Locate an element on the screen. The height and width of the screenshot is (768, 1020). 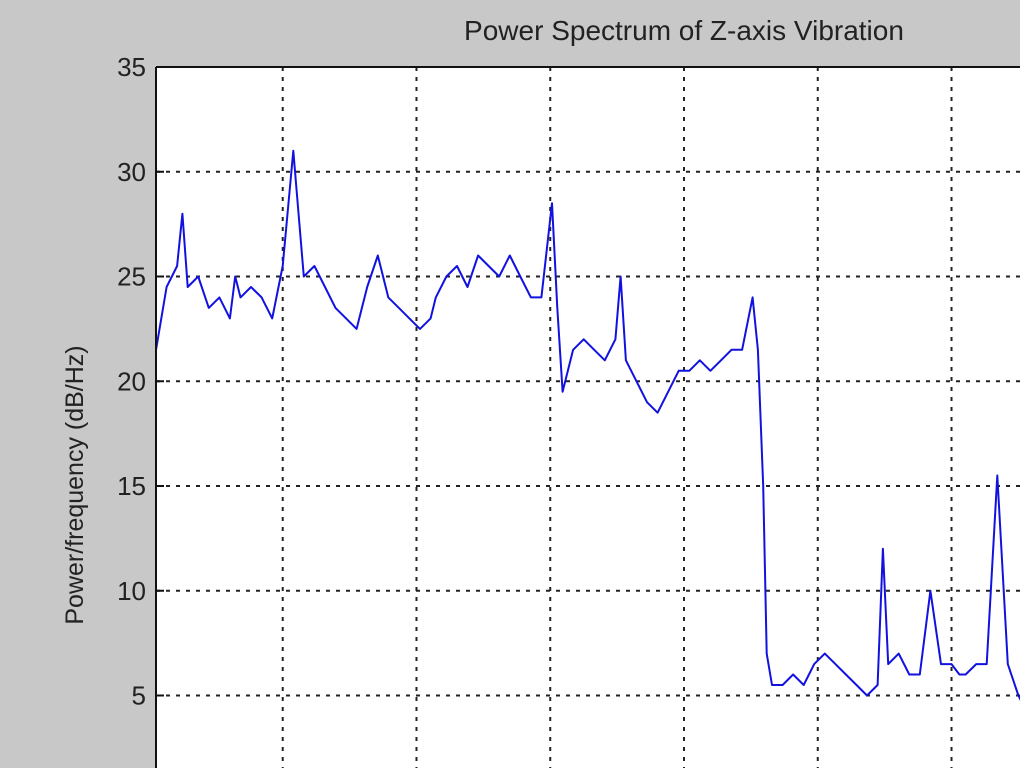
y-axis-label: Power/frequency (dB/Hz) is located at coordinates (75, 484).